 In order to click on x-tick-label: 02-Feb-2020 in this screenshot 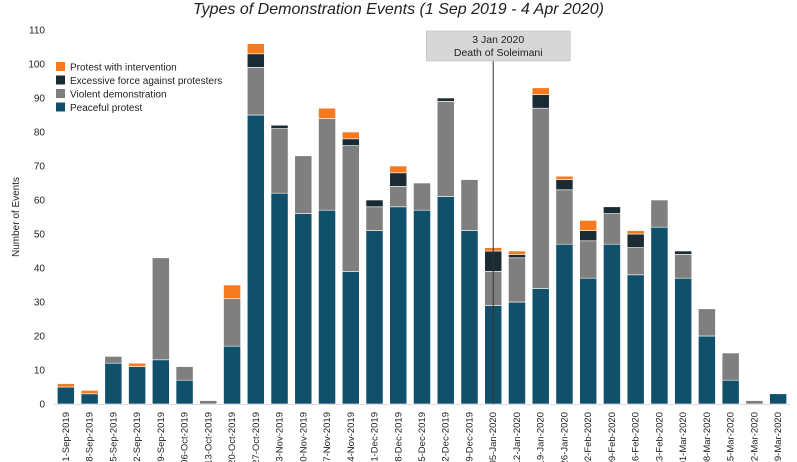, I will do `click(588, 437)`.